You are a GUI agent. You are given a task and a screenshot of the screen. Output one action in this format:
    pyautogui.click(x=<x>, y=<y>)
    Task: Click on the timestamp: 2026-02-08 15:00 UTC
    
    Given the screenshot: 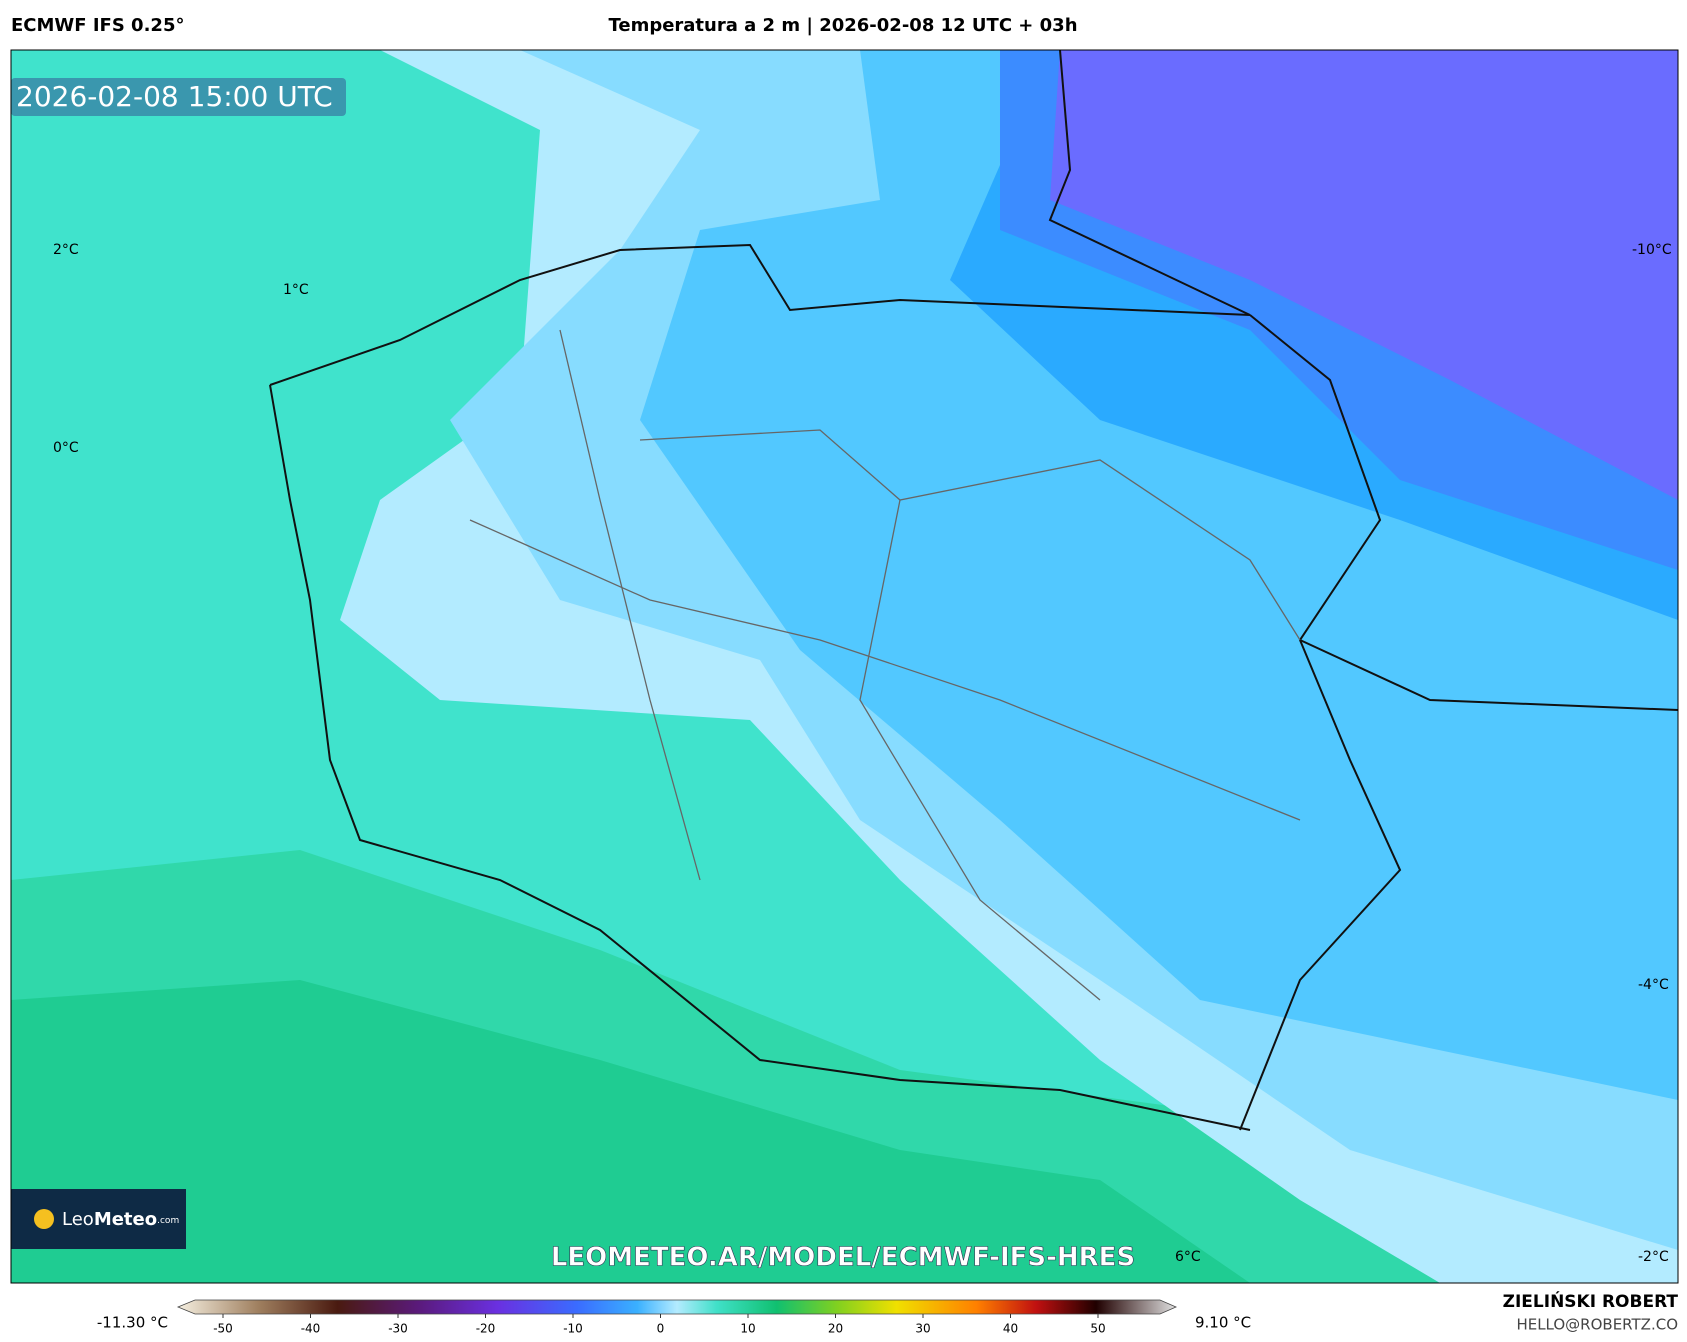 What is the action you would take?
    pyautogui.click(x=174, y=96)
    